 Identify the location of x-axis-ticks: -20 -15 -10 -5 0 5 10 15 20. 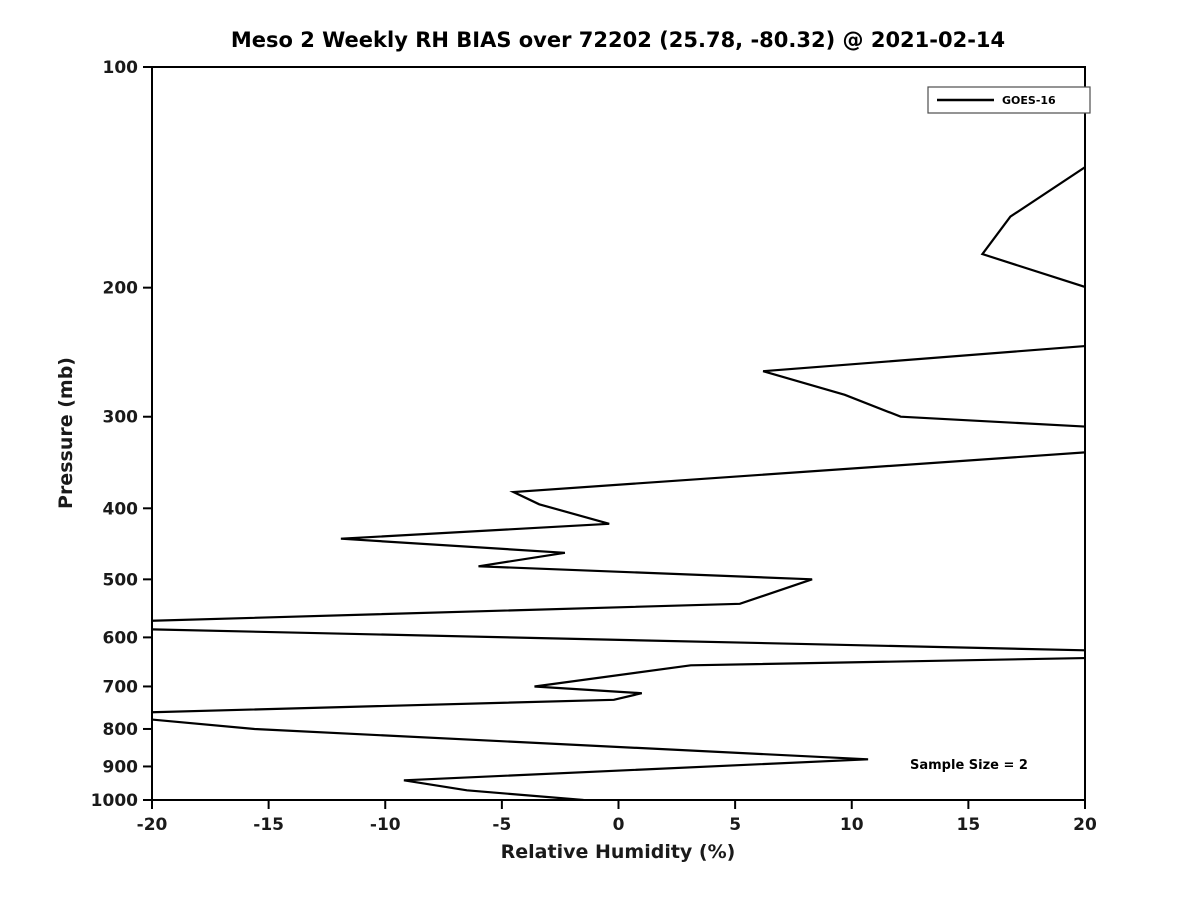
(617, 817).